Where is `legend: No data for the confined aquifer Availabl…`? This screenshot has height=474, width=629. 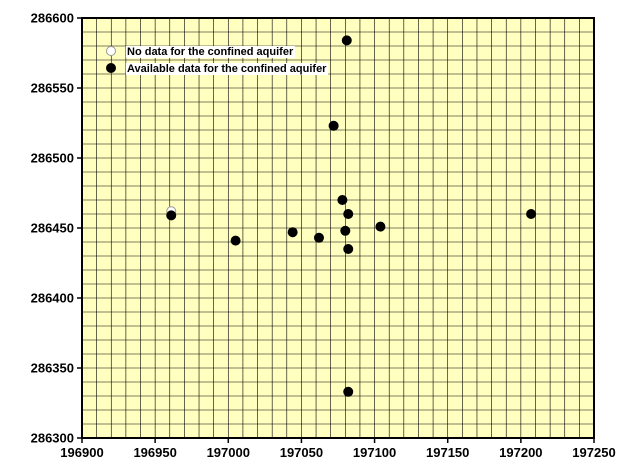 legend: No data for the confined aquifer Availabl… is located at coordinates (217, 60).